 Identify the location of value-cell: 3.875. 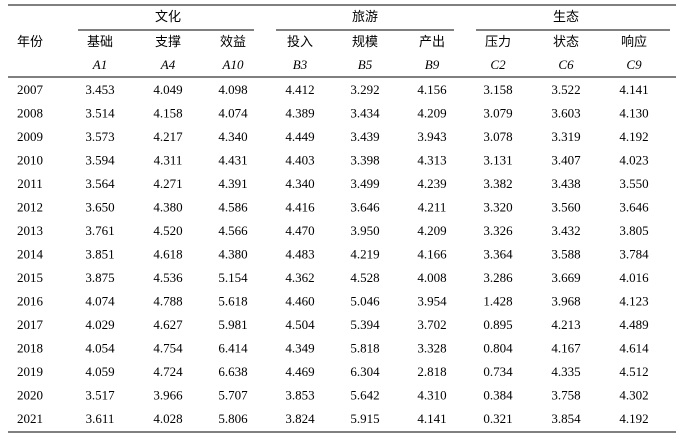
(99, 277).